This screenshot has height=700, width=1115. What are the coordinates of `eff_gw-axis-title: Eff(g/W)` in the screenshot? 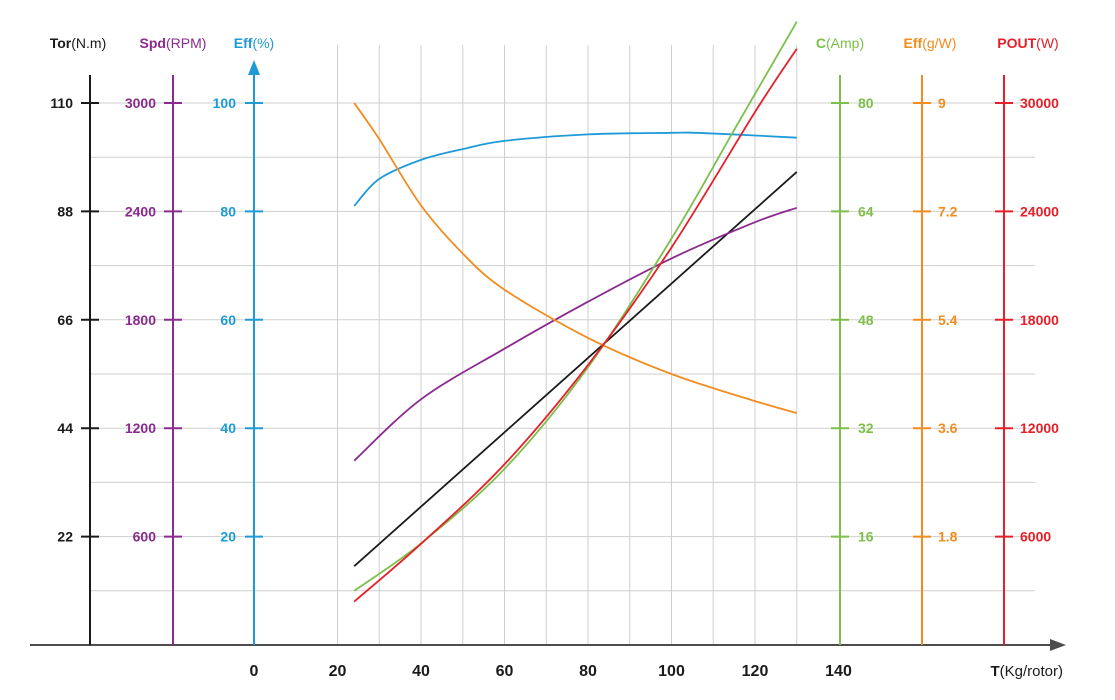 It's located at (930, 43).